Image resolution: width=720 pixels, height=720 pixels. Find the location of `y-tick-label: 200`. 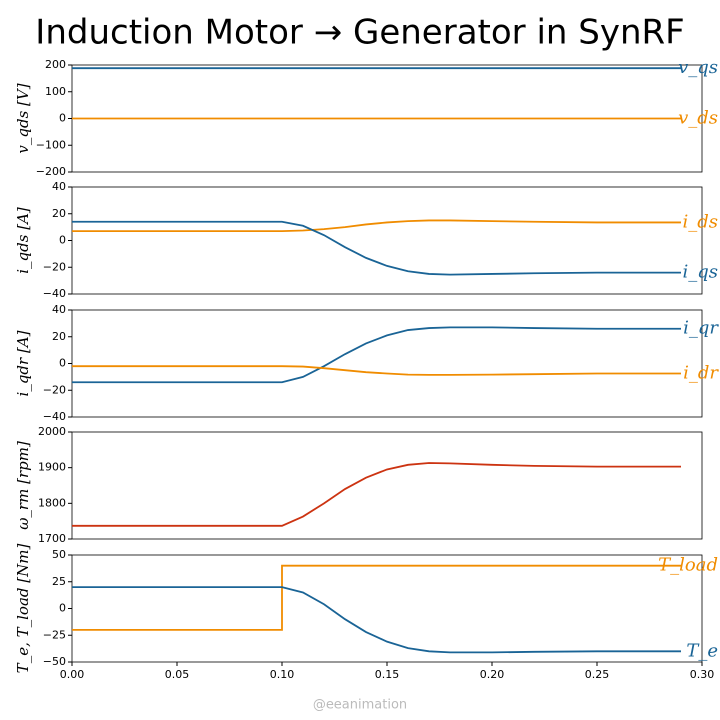

y-tick-label: 200 is located at coordinates (55, 64).